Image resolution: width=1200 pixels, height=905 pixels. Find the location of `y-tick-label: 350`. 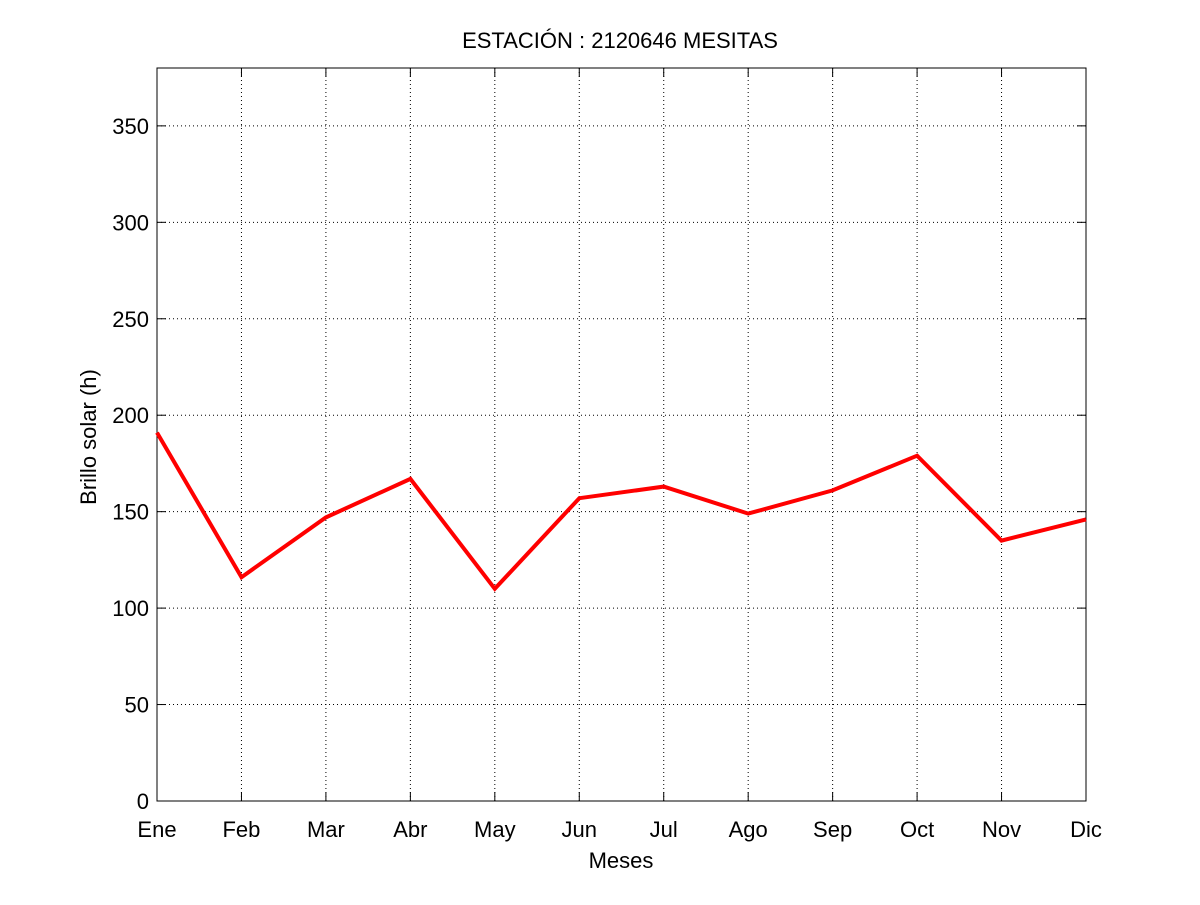

y-tick-label: 350 is located at coordinates (130, 126).